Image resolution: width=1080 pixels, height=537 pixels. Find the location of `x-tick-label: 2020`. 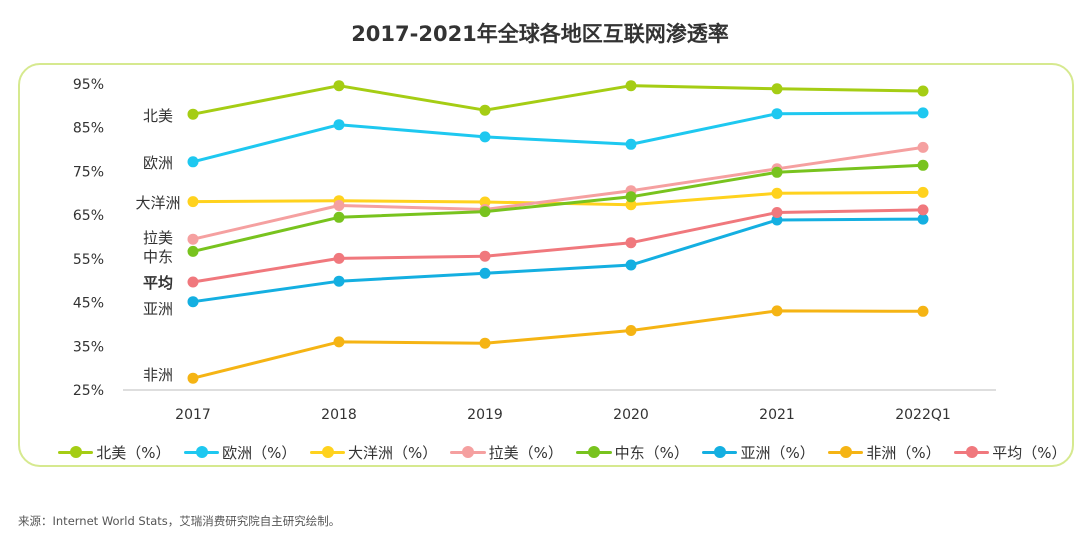

x-tick-label: 2020 is located at coordinates (631, 415).